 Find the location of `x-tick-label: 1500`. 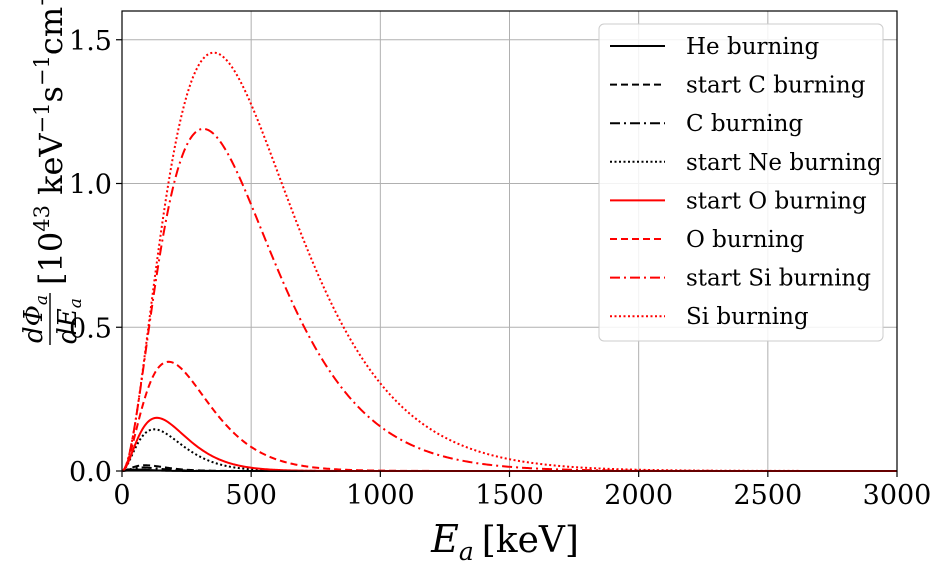

x-tick-label: 1500 is located at coordinates (509, 495).